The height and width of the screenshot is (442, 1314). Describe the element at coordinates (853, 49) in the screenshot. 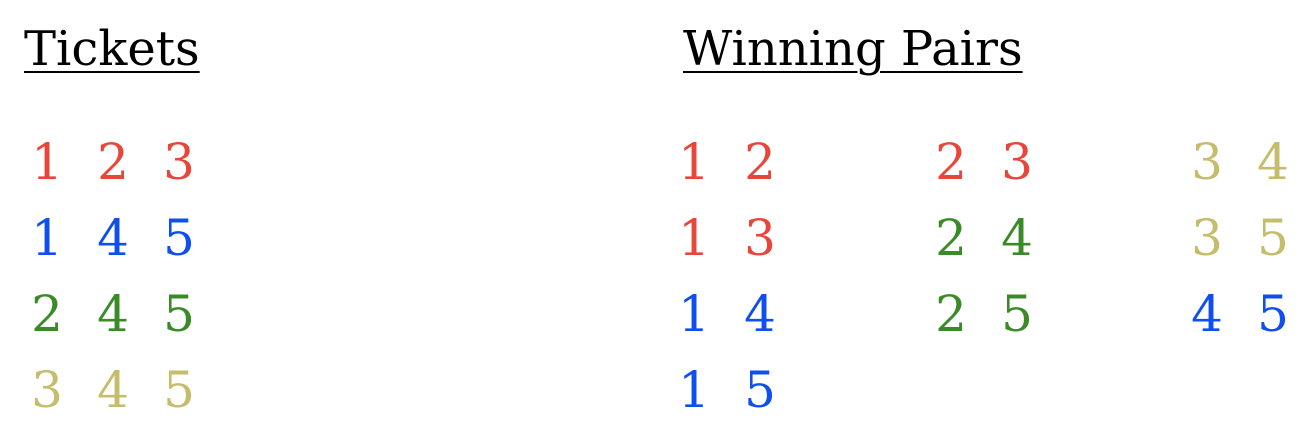

I see `winning-pairs-heading: Winning Pairs` at that location.